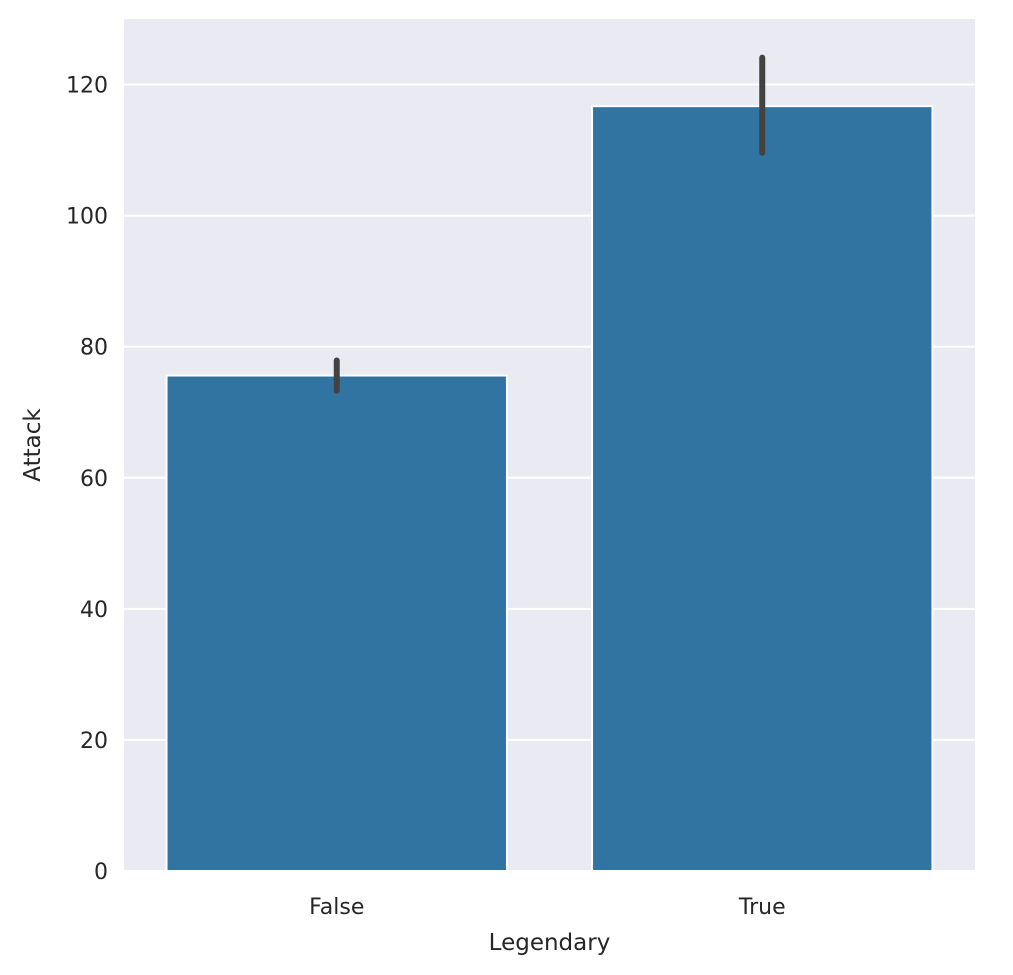  I want to click on y-tick-label-80: 80, so click(94, 348).